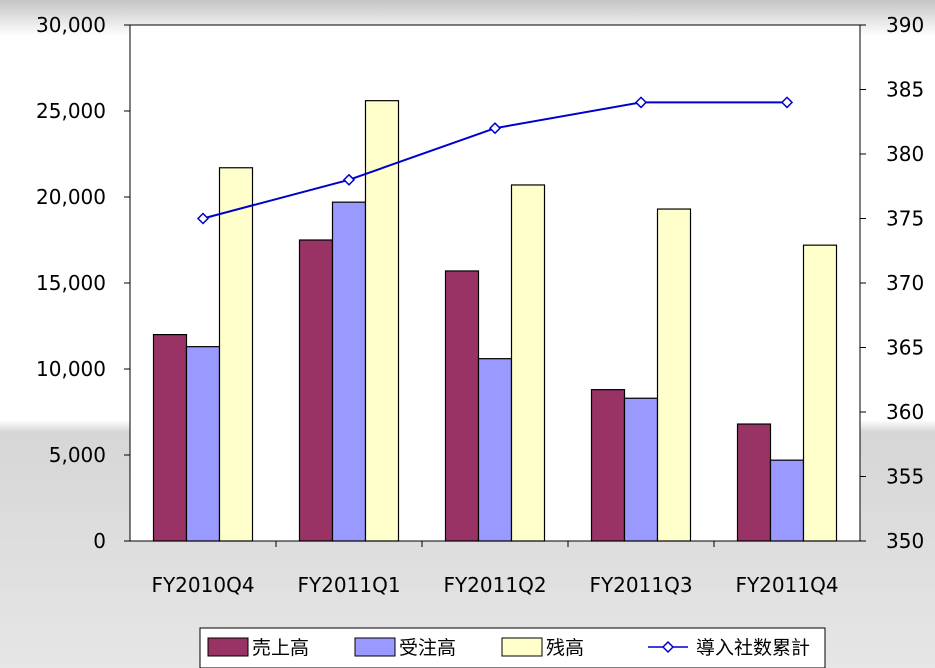  What do you see at coordinates (905, 412) in the screenshot?
I see `right-tick-label: 360` at bounding box center [905, 412].